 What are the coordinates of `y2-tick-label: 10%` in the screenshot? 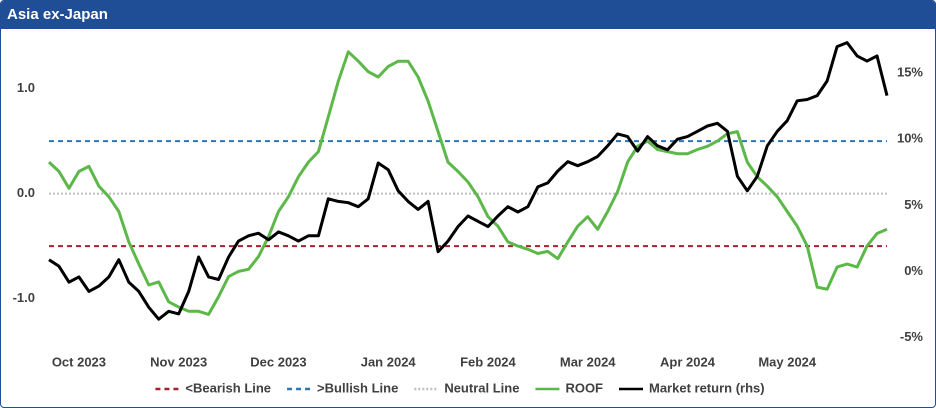 It's located at (910, 138).